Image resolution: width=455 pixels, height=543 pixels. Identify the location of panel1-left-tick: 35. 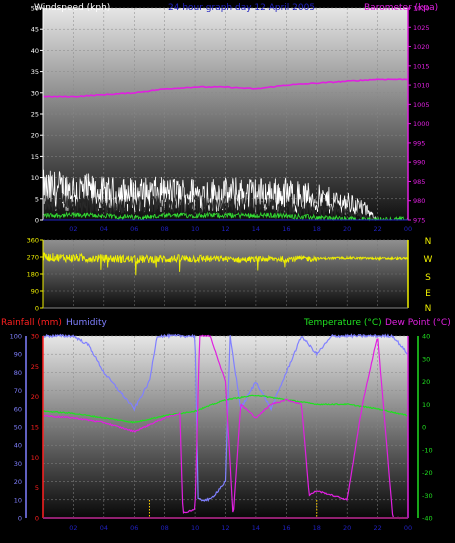
(35, 72).